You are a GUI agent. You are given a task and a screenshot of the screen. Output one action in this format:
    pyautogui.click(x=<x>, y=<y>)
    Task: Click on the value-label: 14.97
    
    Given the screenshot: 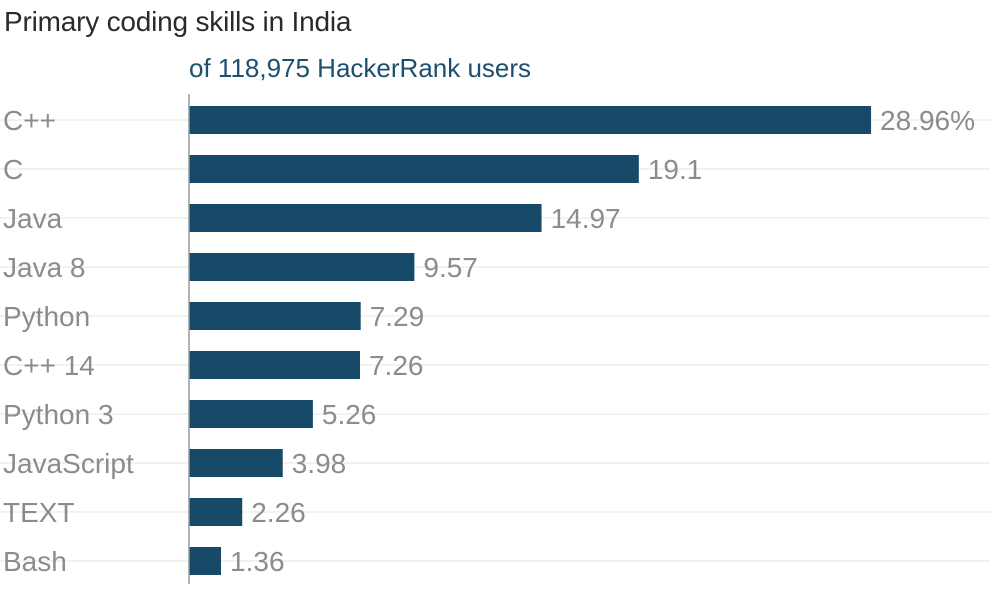 What is the action you would take?
    pyautogui.click(x=586, y=218)
    